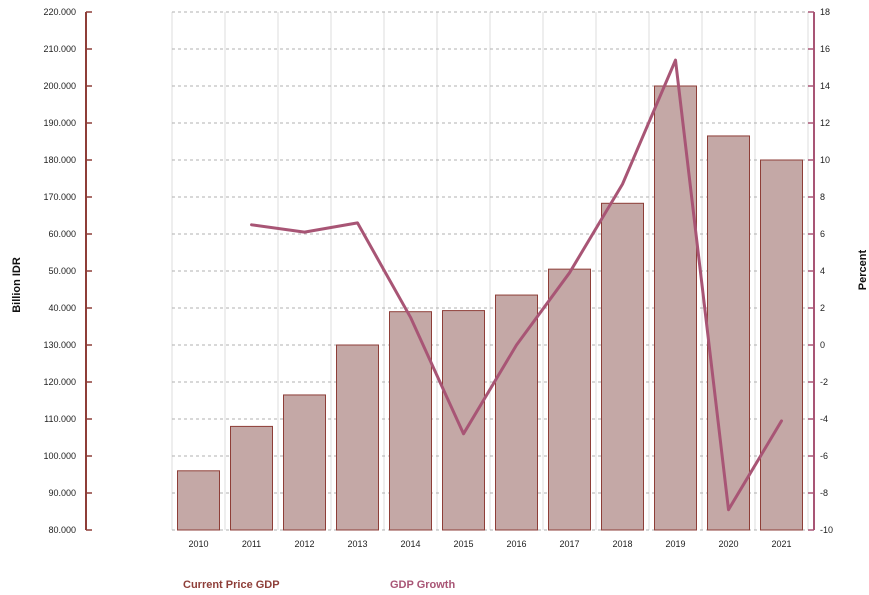 The width and height of the screenshot is (869, 595). Describe the element at coordinates (622, 544) in the screenshot. I see `x-tick-label: 2018` at that location.